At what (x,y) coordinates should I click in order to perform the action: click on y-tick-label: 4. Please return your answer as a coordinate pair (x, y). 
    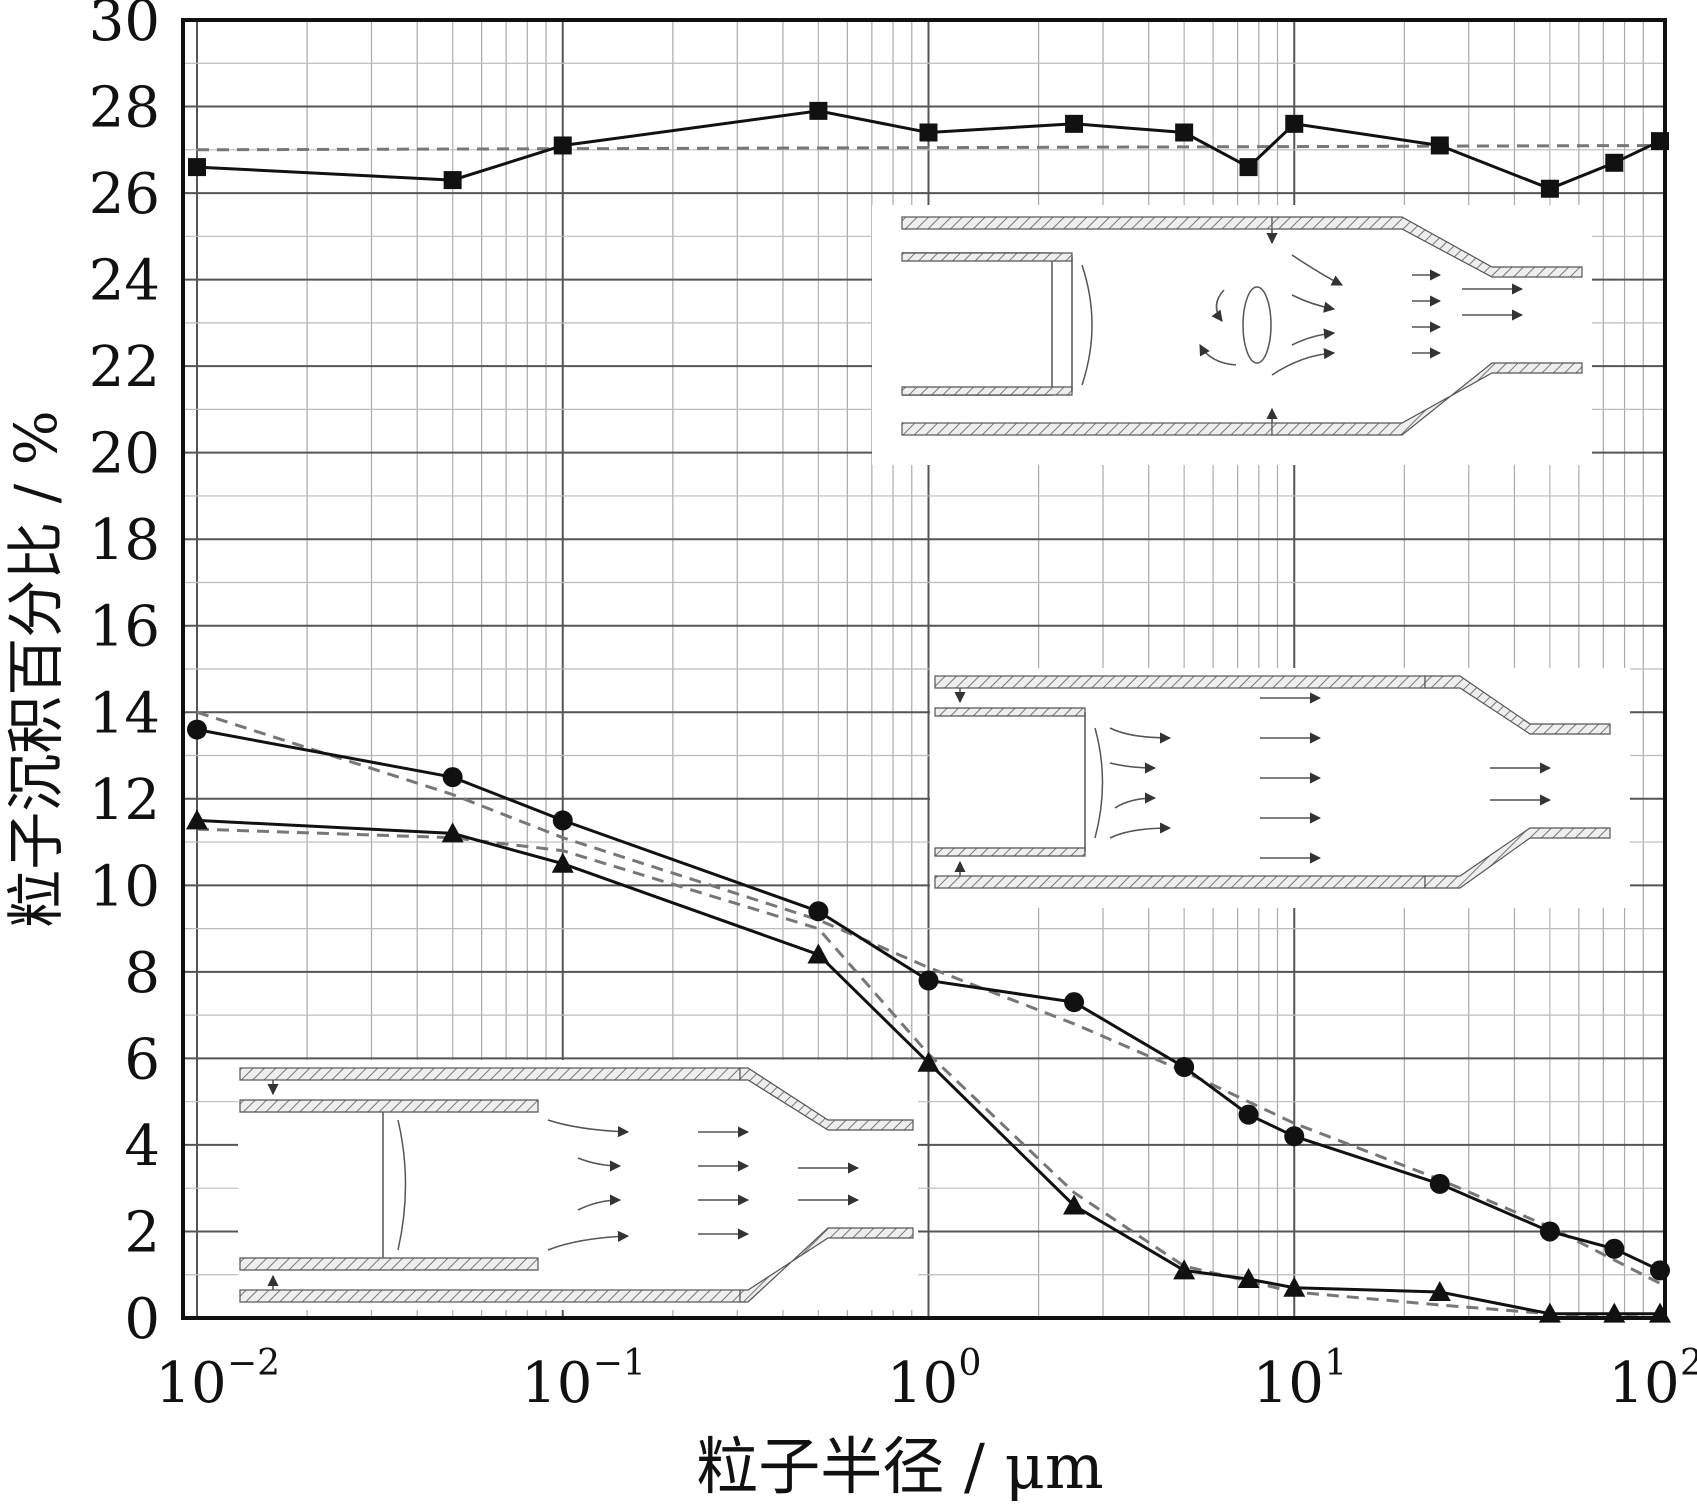
    Looking at the image, I should click on (142, 1146).